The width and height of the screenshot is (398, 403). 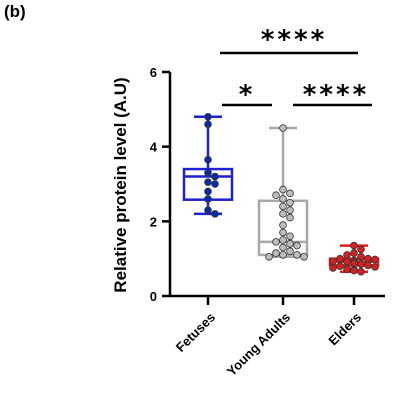 I want to click on panel-label: (b), so click(x=15, y=11).